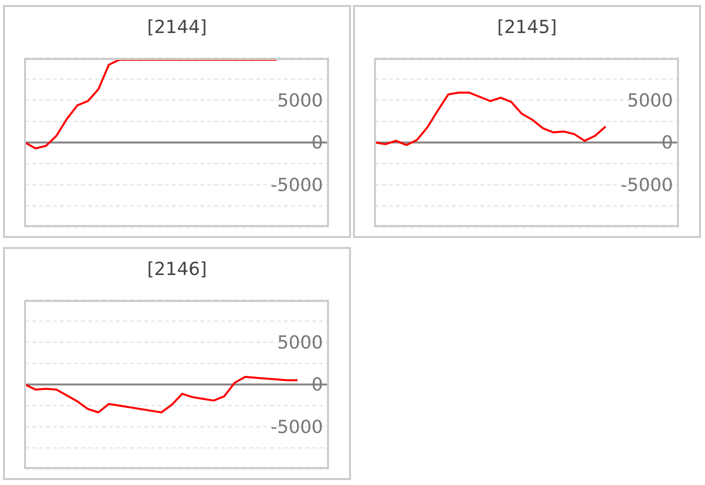 The height and width of the screenshot is (485, 705). Describe the element at coordinates (527, 27) in the screenshot. I see `chart-title: [2145]` at that location.